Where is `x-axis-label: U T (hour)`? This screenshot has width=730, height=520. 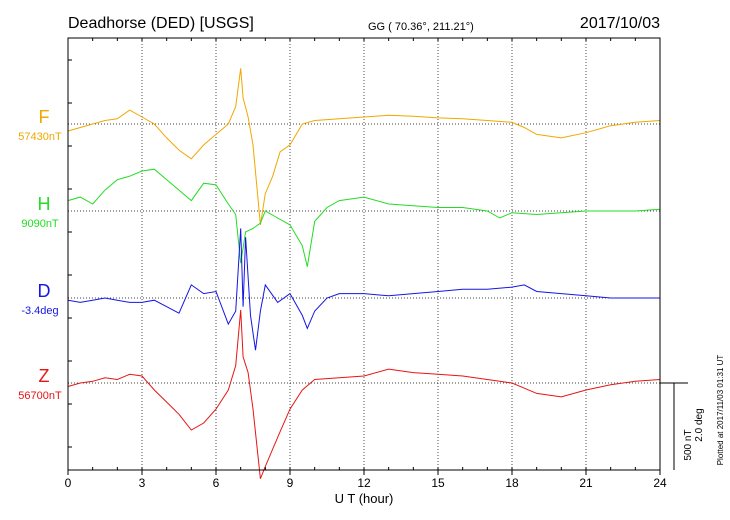 x-axis-label: U T (hour) is located at coordinates (364, 498).